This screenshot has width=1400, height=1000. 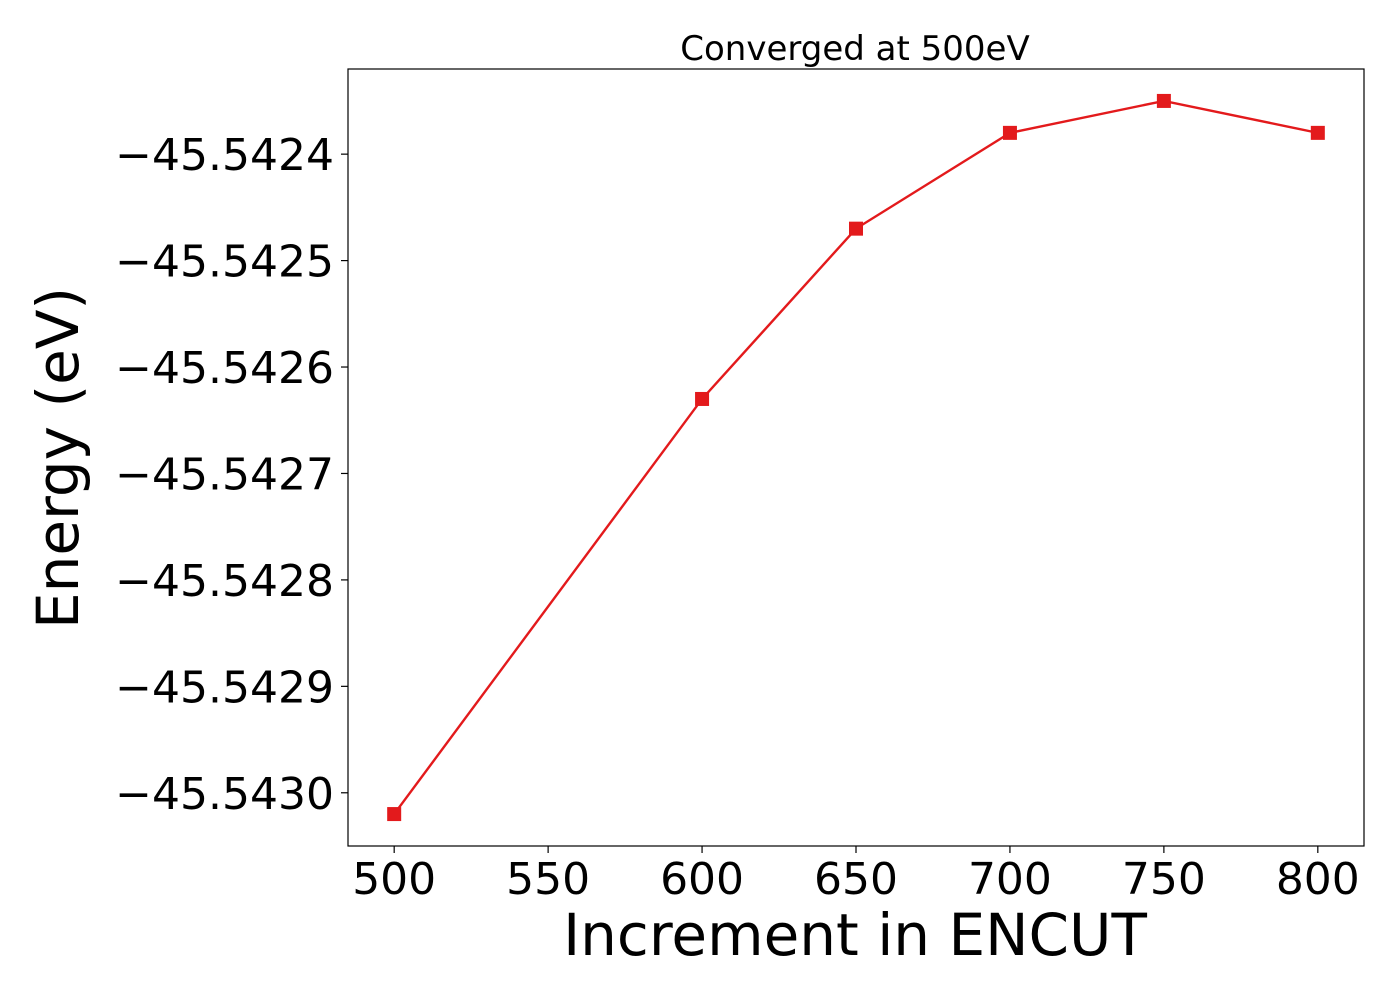 What do you see at coordinates (1318, 879) in the screenshot?
I see `x-tick-label: 800` at bounding box center [1318, 879].